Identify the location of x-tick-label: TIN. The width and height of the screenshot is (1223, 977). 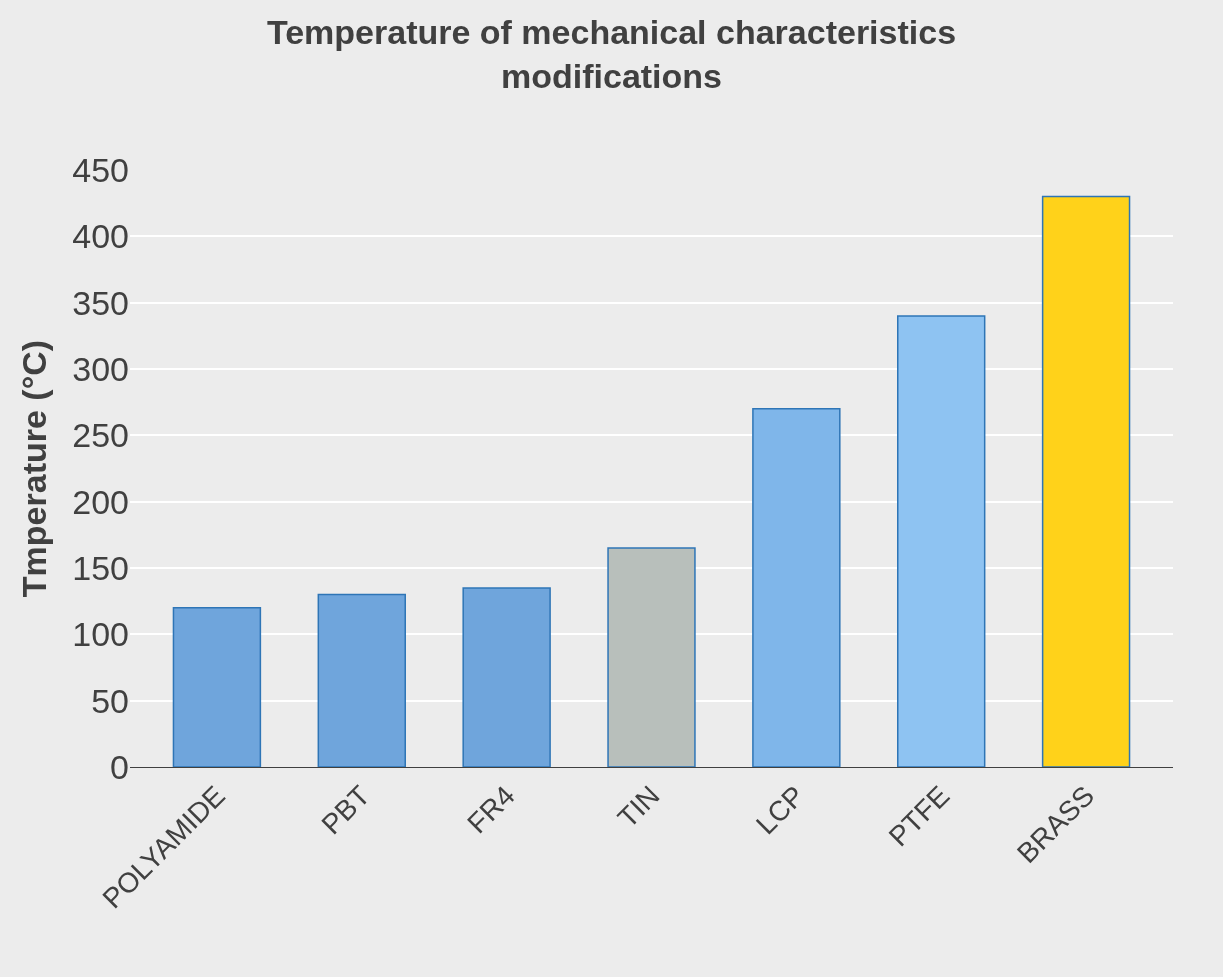
(638, 806).